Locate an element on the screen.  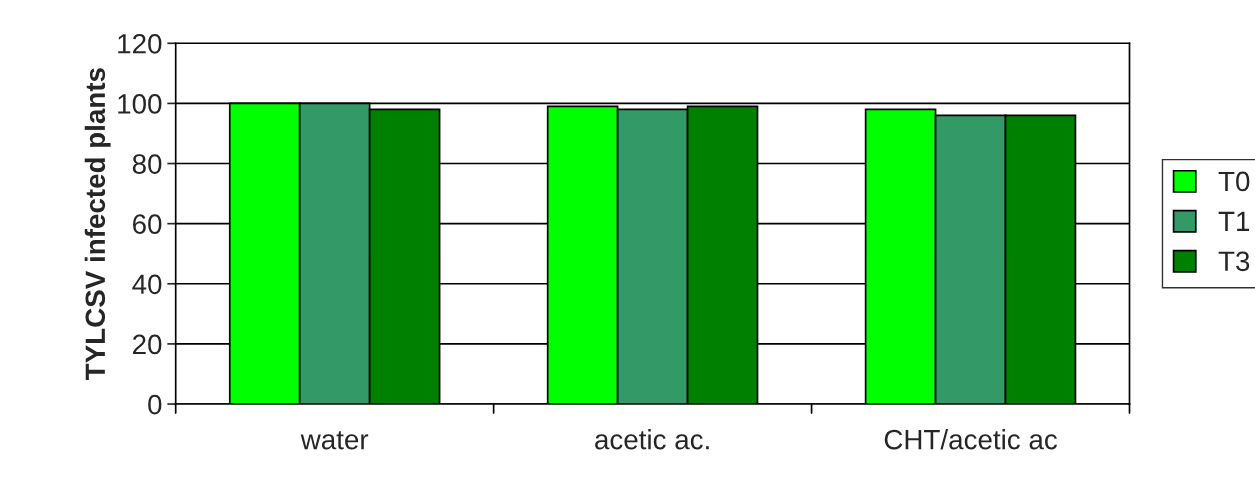
y-tick-label: 40 is located at coordinates (147, 284).